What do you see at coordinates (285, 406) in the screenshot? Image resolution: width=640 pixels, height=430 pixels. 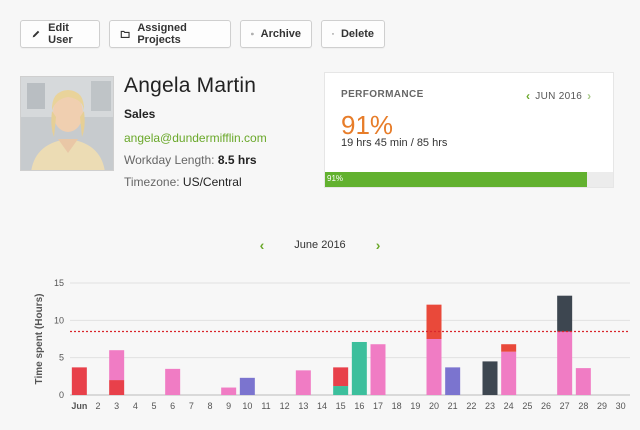 I see `x-tick-label: 12` at bounding box center [285, 406].